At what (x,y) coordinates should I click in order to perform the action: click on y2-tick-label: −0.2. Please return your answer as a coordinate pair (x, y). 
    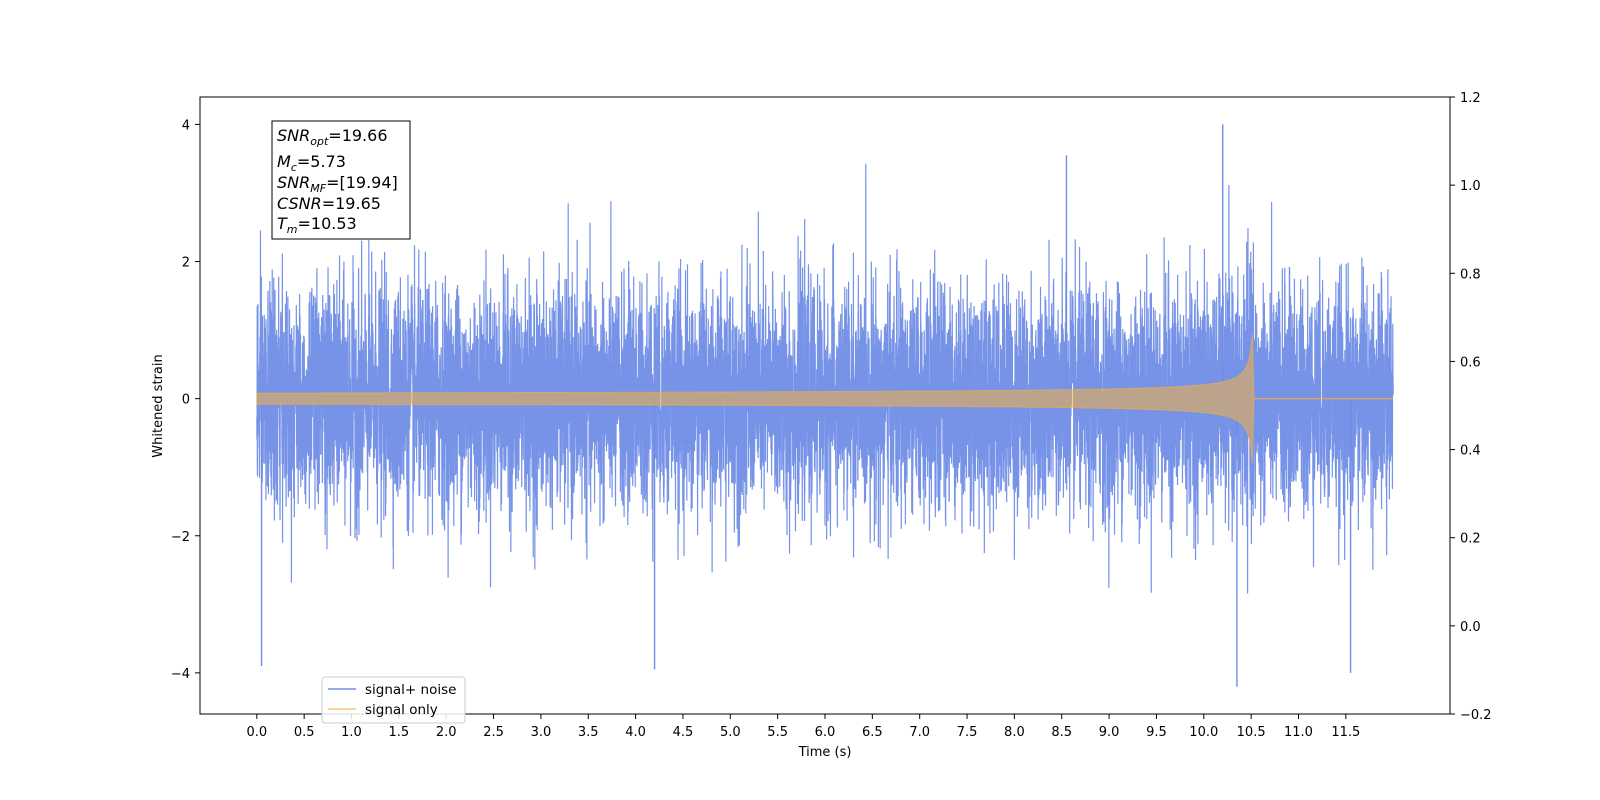
    Looking at the image, I should click on (1476, 715).